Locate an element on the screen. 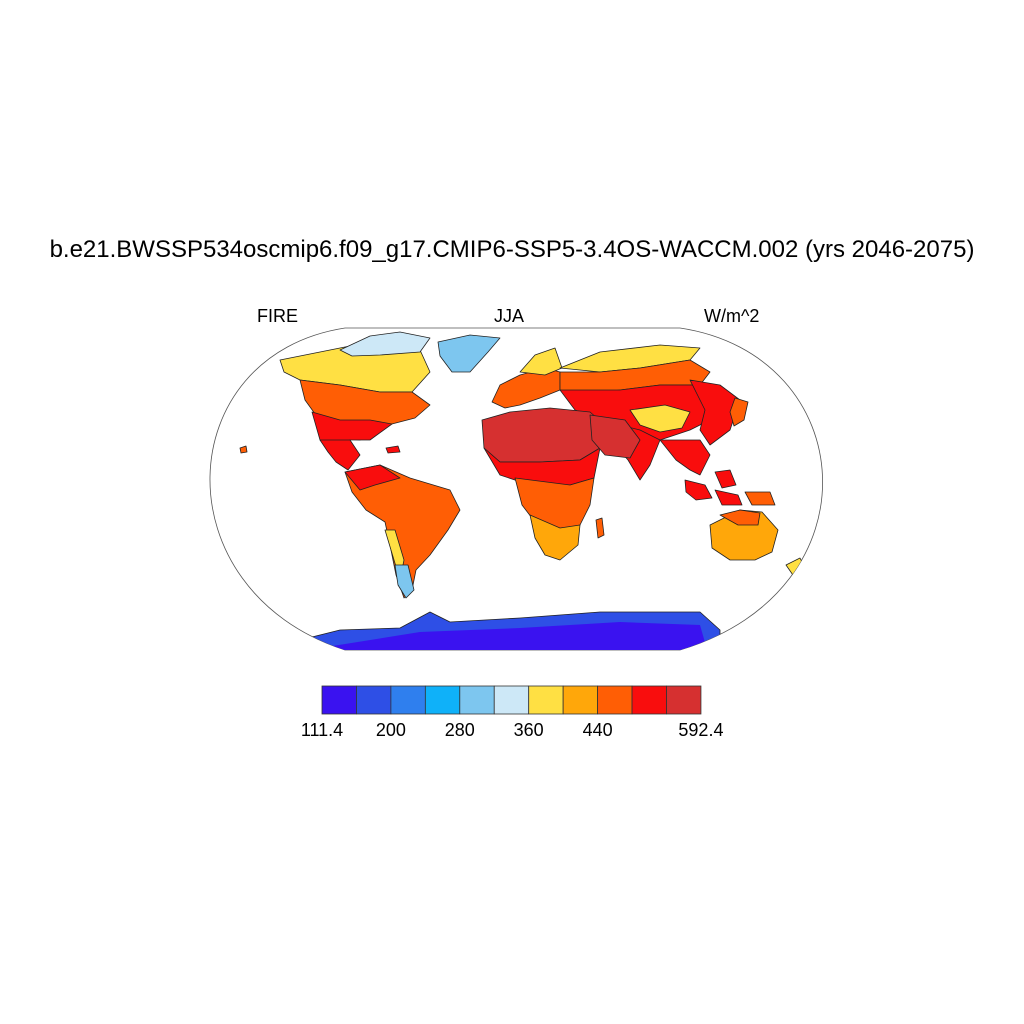 This screenshot has width=1024, height=1024. south-america-hot is located at coordinates (372, 477).